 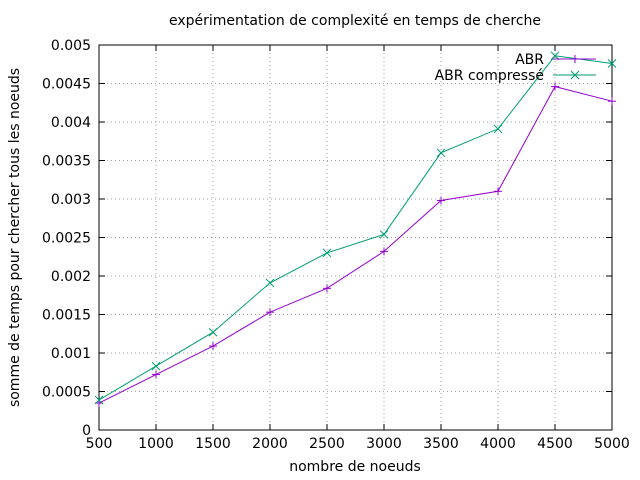 What do you see at coordinates (498, 444) in the screenshot?
I see `x-tick-label: 4000` at bounding box center [498, 444].